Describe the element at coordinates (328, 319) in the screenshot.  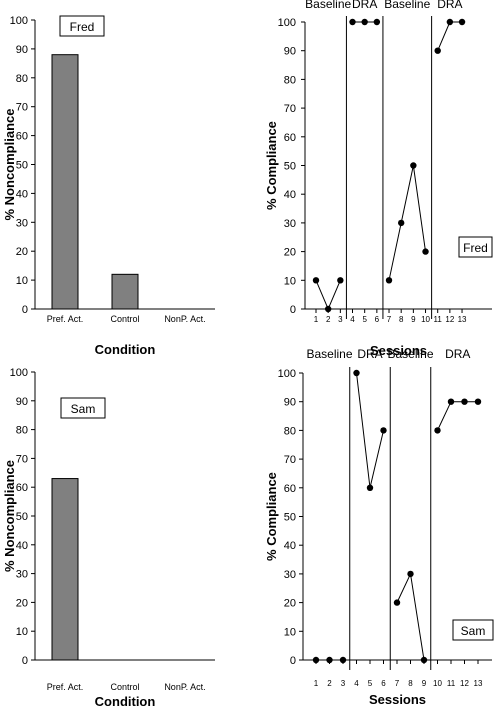
I see `x-tick-label: 2` at that location.